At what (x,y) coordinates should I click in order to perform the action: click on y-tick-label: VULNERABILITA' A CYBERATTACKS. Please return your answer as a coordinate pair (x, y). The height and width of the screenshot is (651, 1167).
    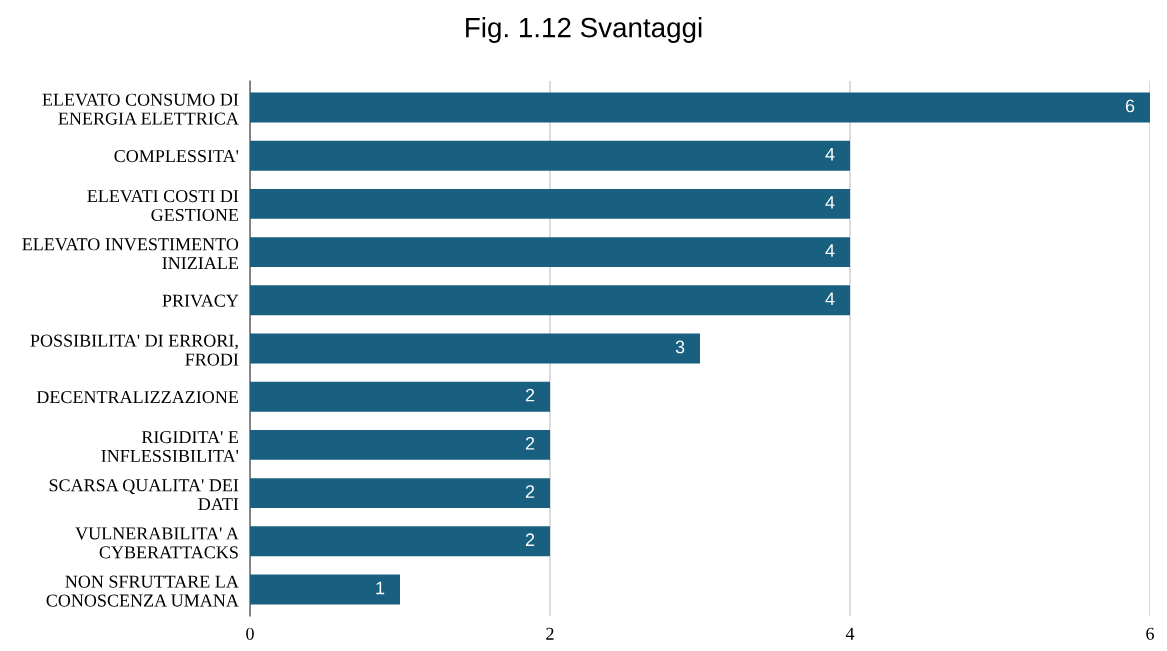
    Looking at the image, I should click on (157, 543).